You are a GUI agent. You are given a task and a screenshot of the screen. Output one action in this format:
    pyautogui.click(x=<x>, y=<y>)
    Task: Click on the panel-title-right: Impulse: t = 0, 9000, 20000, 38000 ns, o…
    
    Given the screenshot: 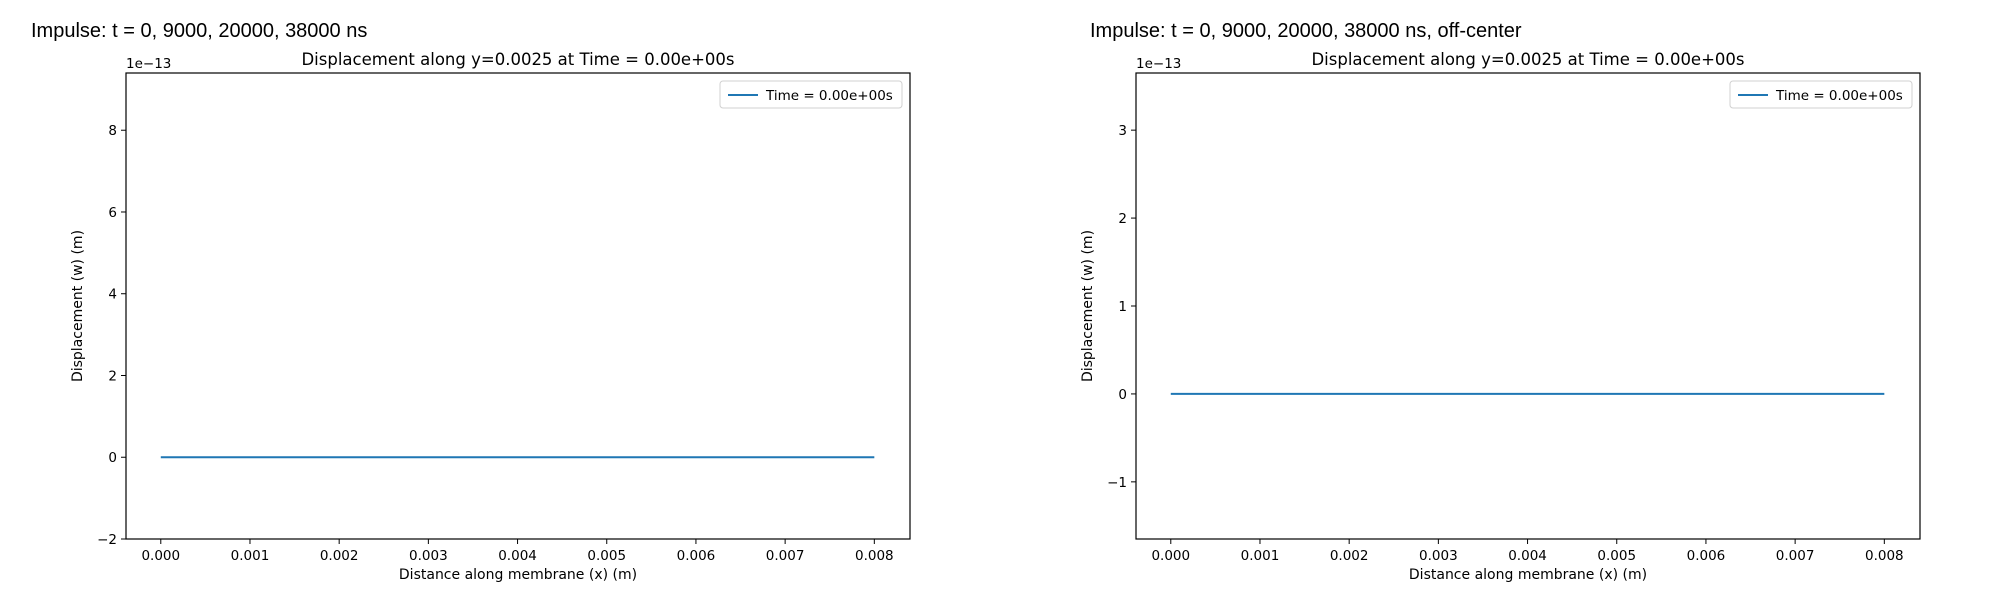 What is the action you would take?
    pyautogui.click(x=1306, y=31)
    